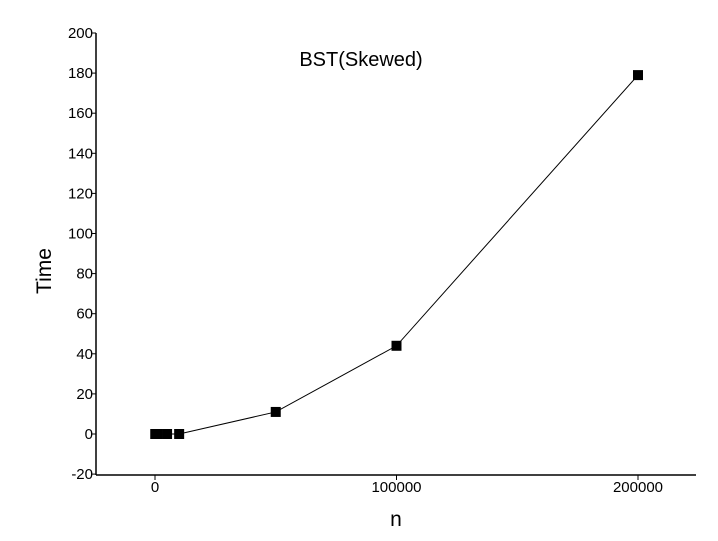 The height and width of the screenshot is (541, 718). Describe the element at coordinates (84, 394) in the screenshot. I see `y-tick-label: 20` at that location.